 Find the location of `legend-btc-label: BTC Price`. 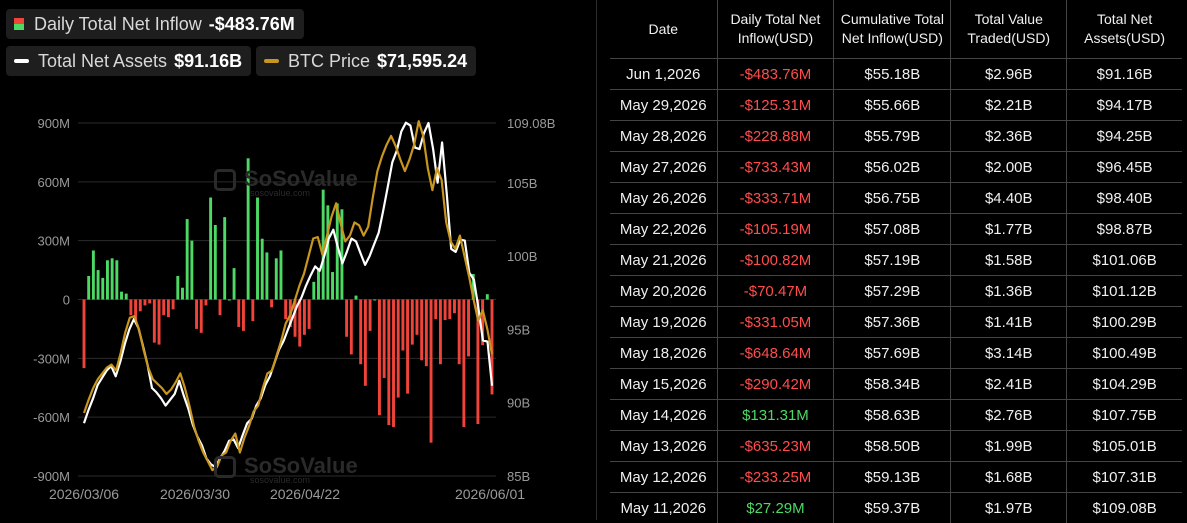

legend-btc-label: BTC Price is located at coordinates (329, 61).